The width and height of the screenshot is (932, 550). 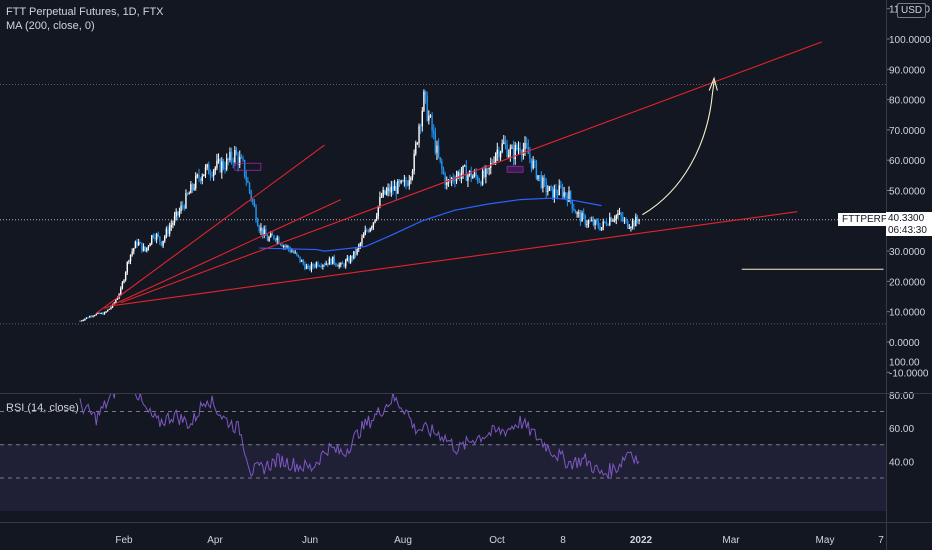 What do you see at coordinates (430, 224) in the screenshot?
I see `ma-200-line` at bounding box center [430, 224].